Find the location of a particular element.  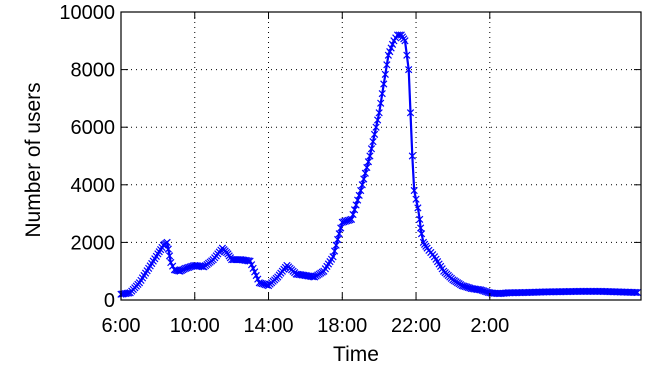

y-tick-label: 4000 is located at coordinates (93, 186).